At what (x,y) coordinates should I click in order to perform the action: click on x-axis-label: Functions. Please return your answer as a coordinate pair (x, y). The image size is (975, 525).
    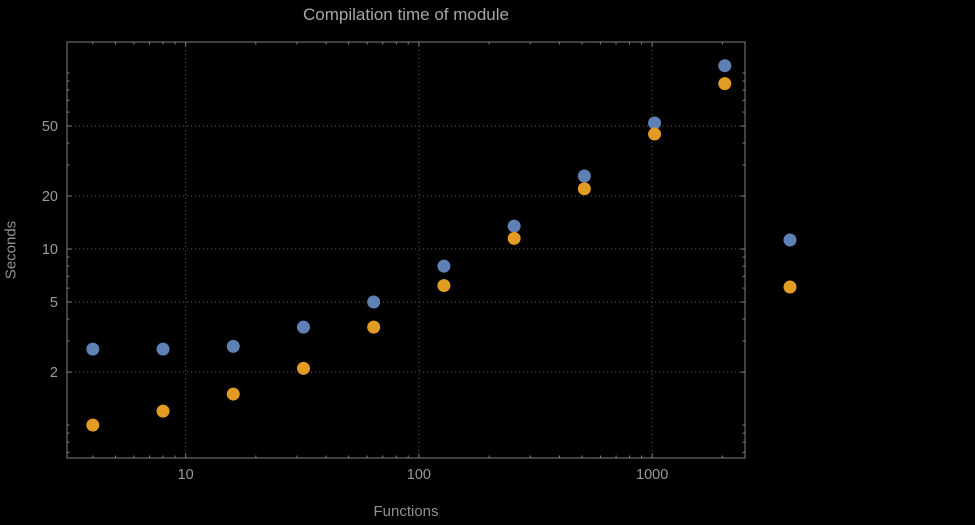
    Looking at the image, I should click on (406, 511).